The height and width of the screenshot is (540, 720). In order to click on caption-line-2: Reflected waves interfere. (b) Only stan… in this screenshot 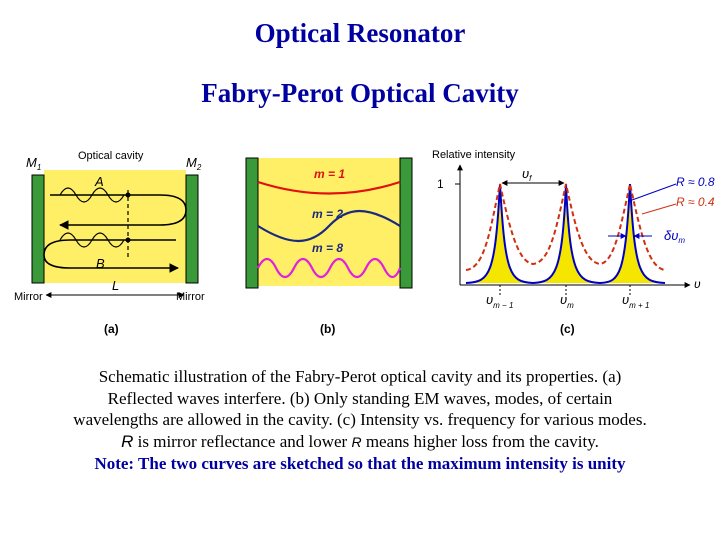, I will do `click(360, 398)`.